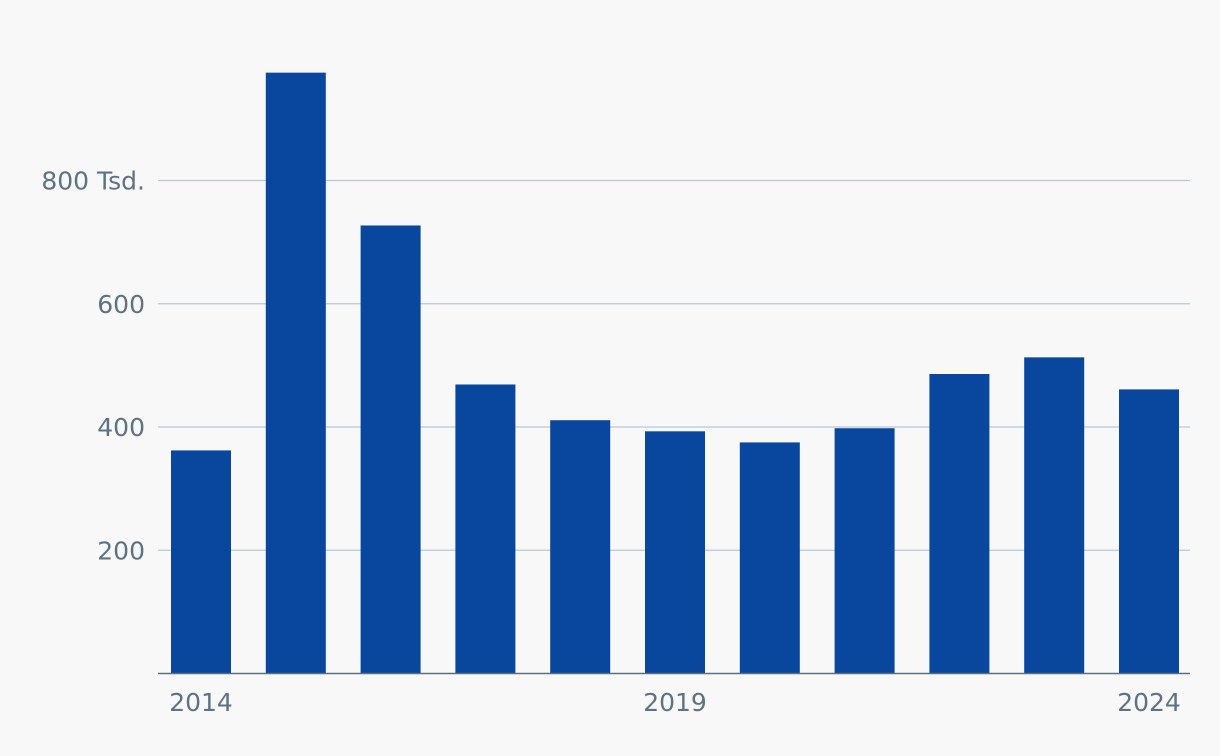  Describe the element at coordinates (959, 524) in the screenshot. I see `bar-2022` at that location.